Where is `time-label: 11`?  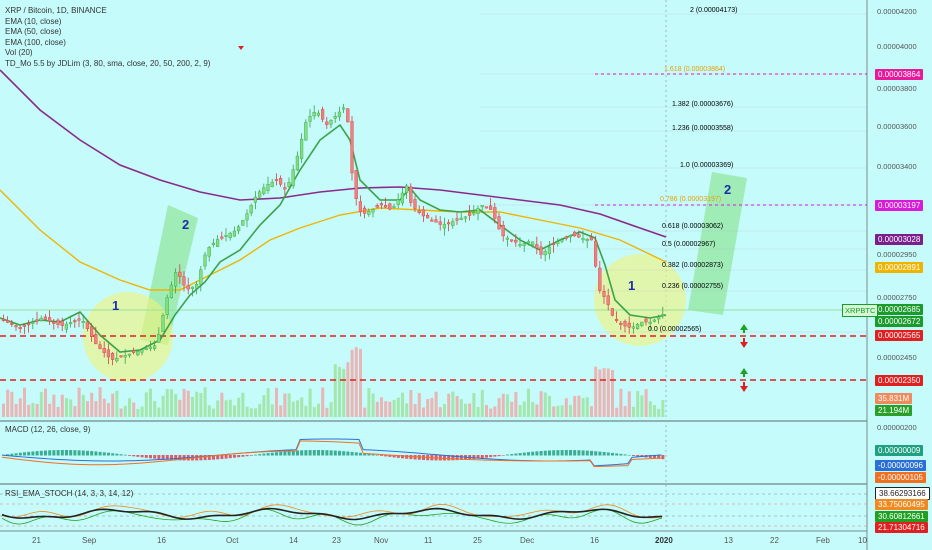 time-label: 11 is located at coordinates (428, 540).